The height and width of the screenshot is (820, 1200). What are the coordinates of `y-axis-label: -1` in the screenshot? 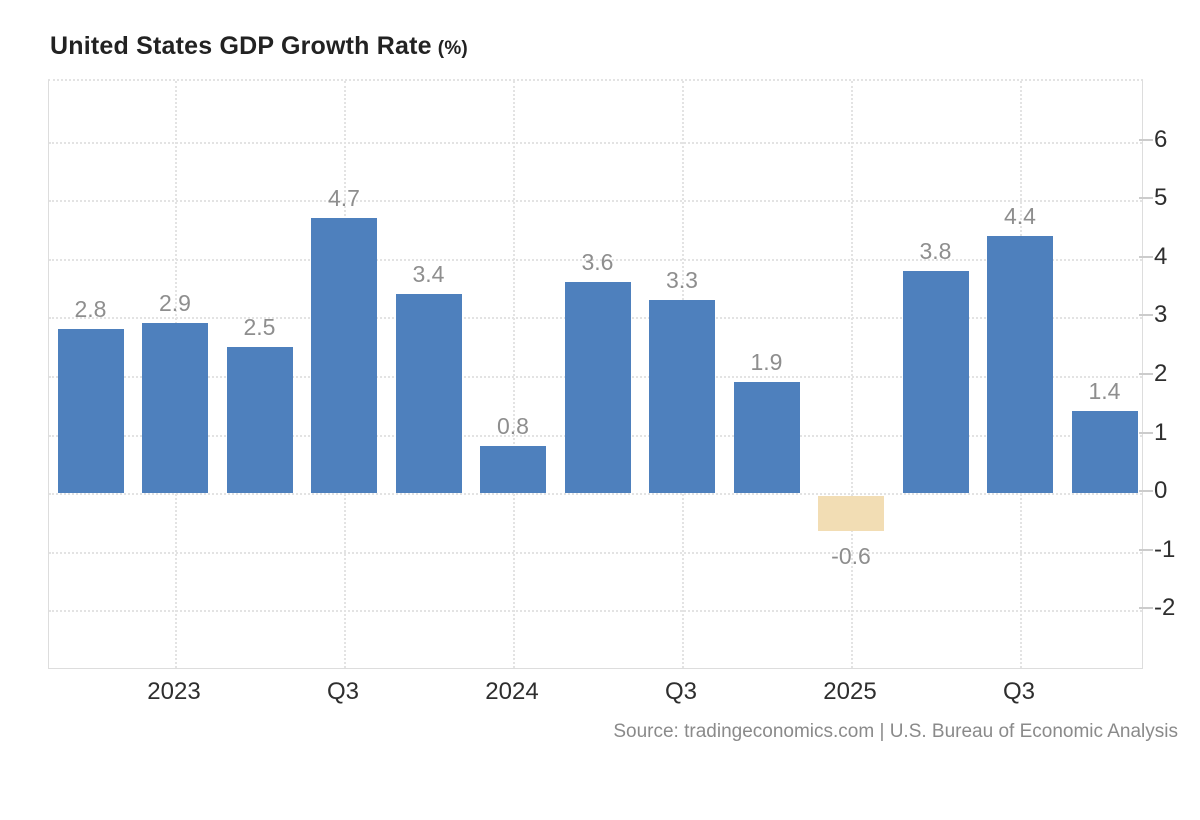 It's located at (1165, 549).